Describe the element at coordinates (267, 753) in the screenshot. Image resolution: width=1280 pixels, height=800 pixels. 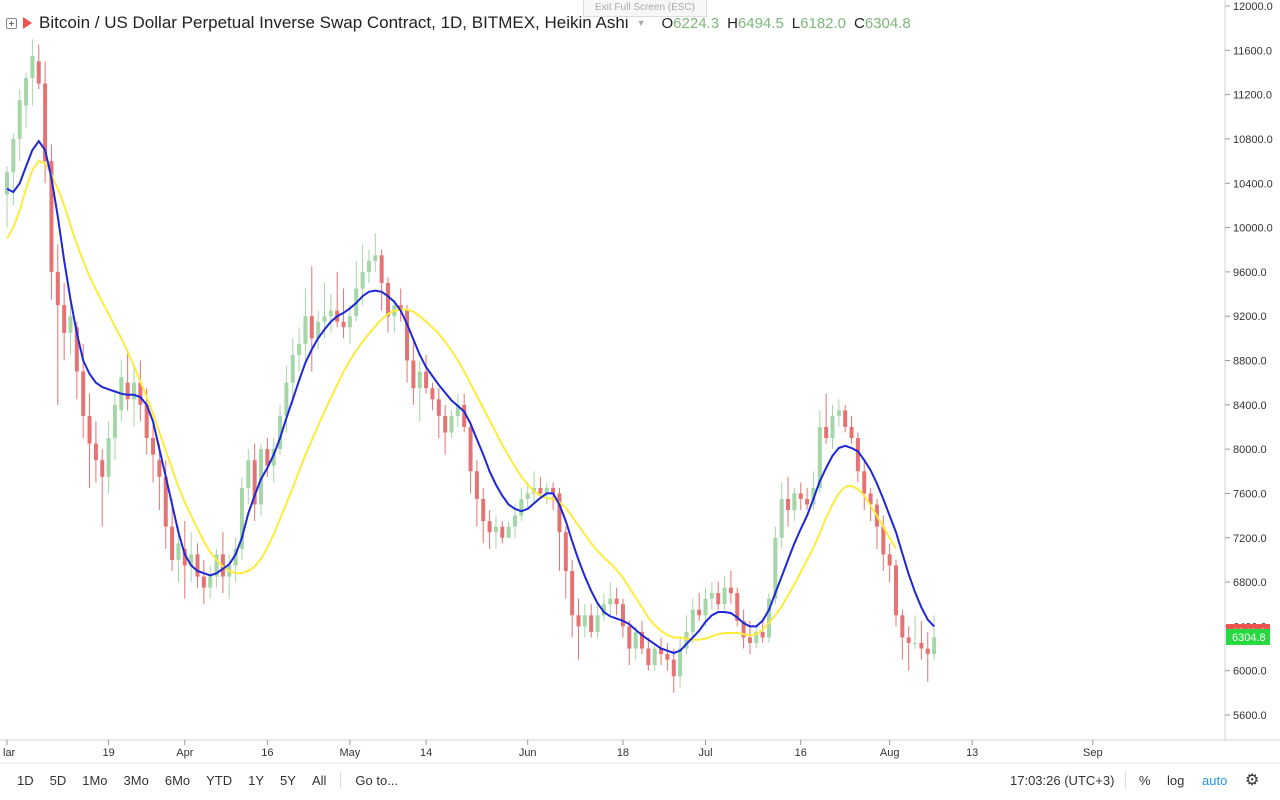
I see `time-tick-label: 16` at that location.